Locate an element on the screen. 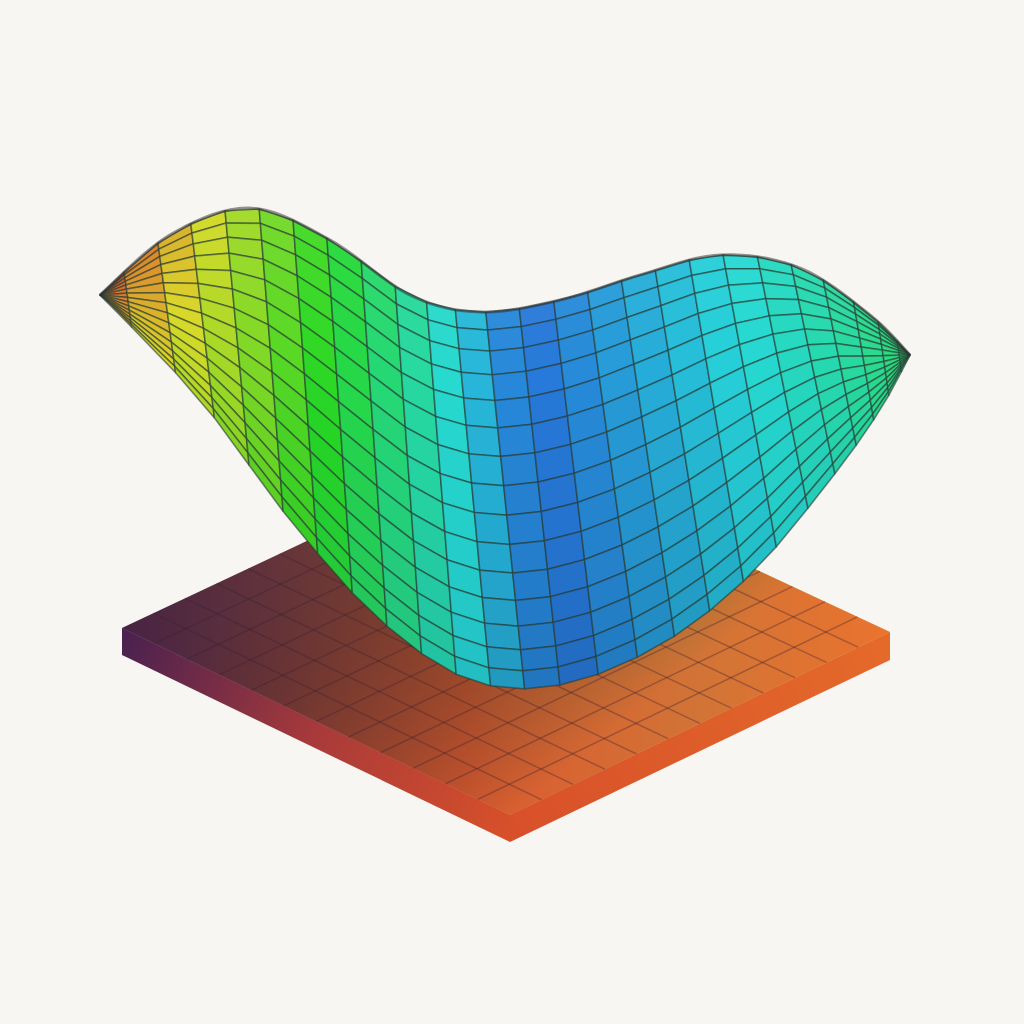  plate-right-side is located at coordinates (700, 737).